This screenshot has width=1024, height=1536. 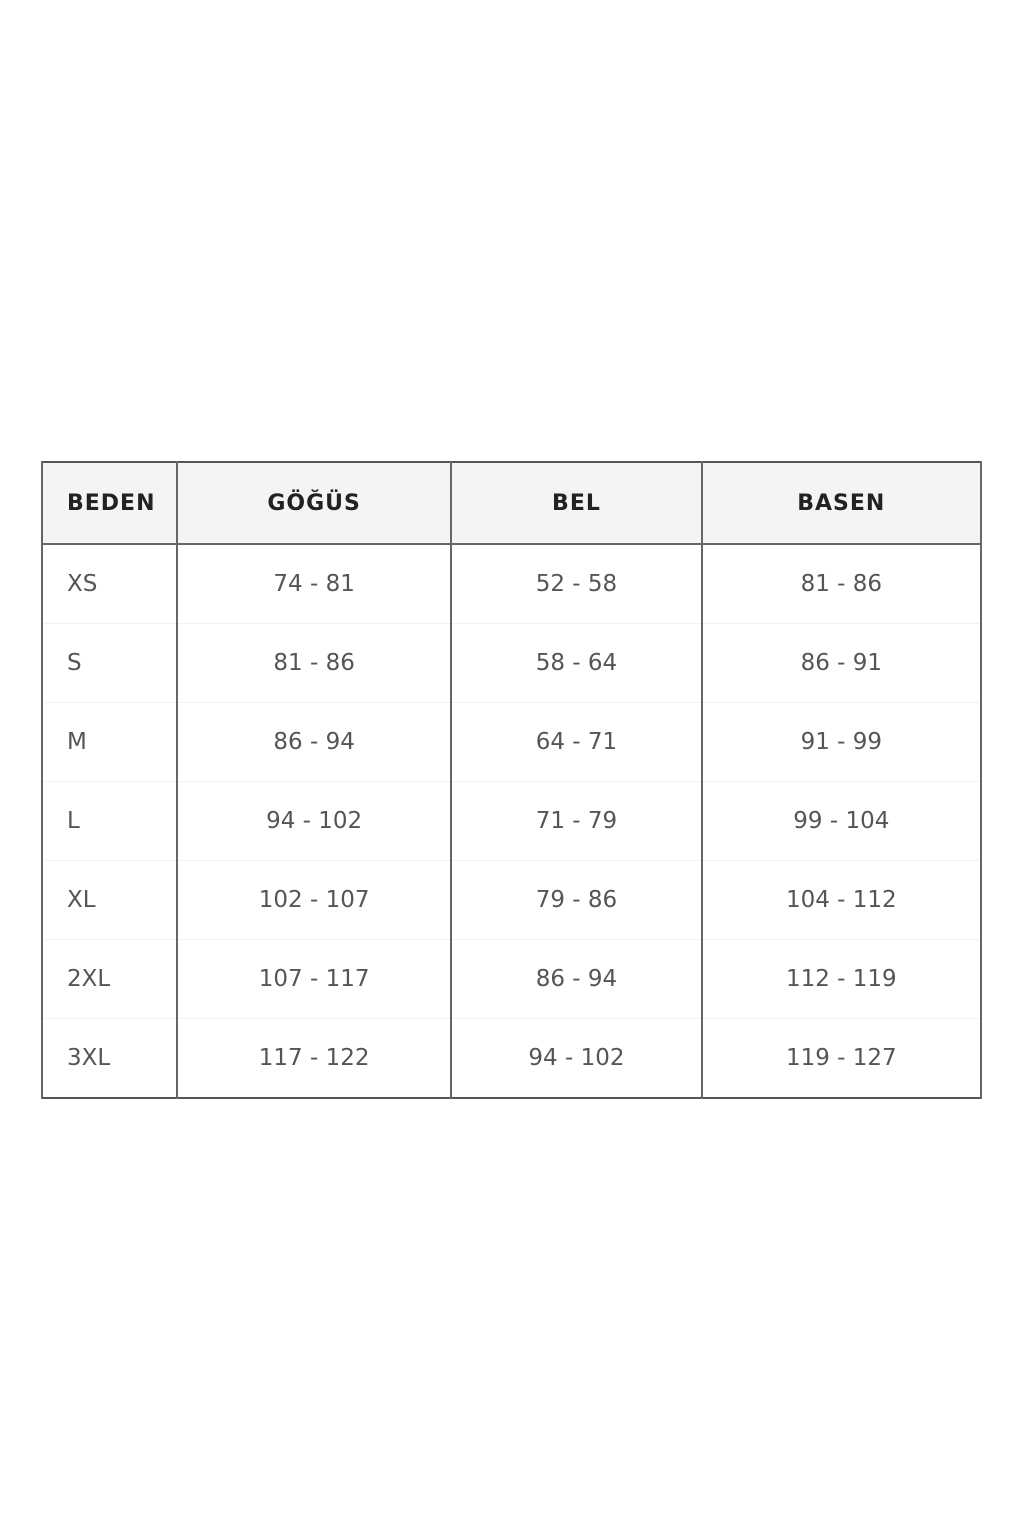 What do you see at coordinates (109, 503) in the screenshot?
I see `header-size: BEDEN` at bounding box center [109, 503].